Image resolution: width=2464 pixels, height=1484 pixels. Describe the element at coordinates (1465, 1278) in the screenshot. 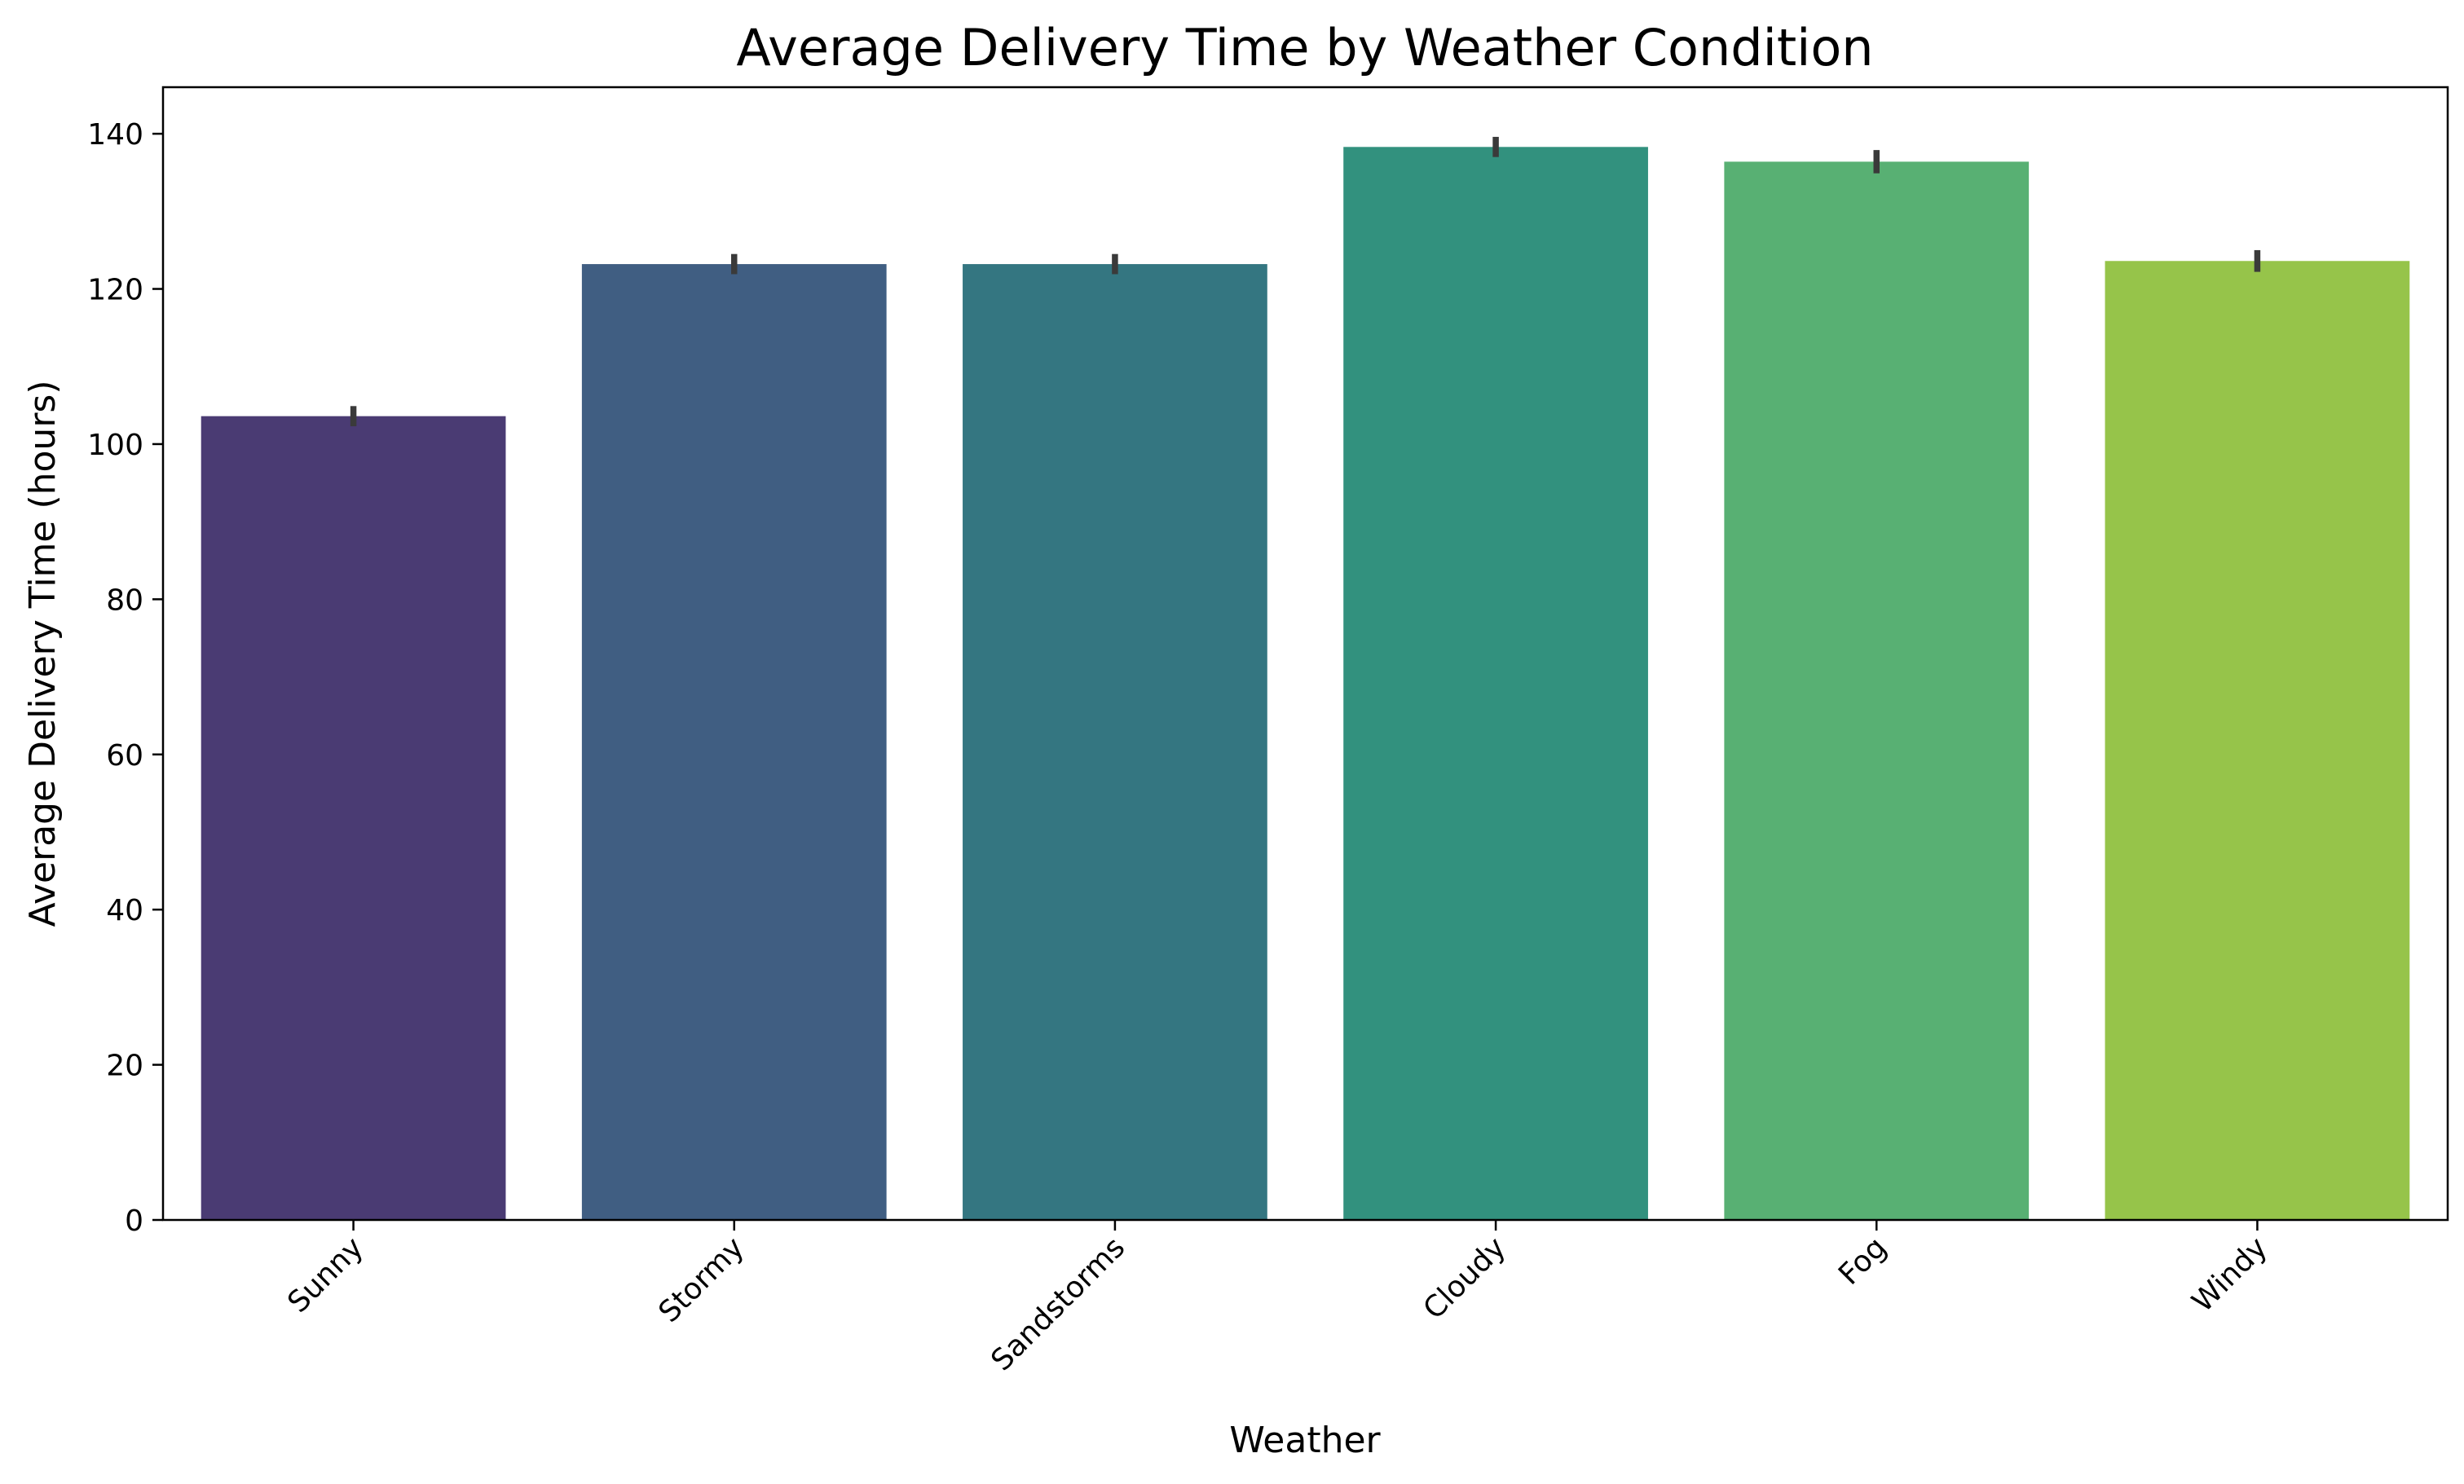

I see `x-tick-label-cloudy: Cloudy` at that location.